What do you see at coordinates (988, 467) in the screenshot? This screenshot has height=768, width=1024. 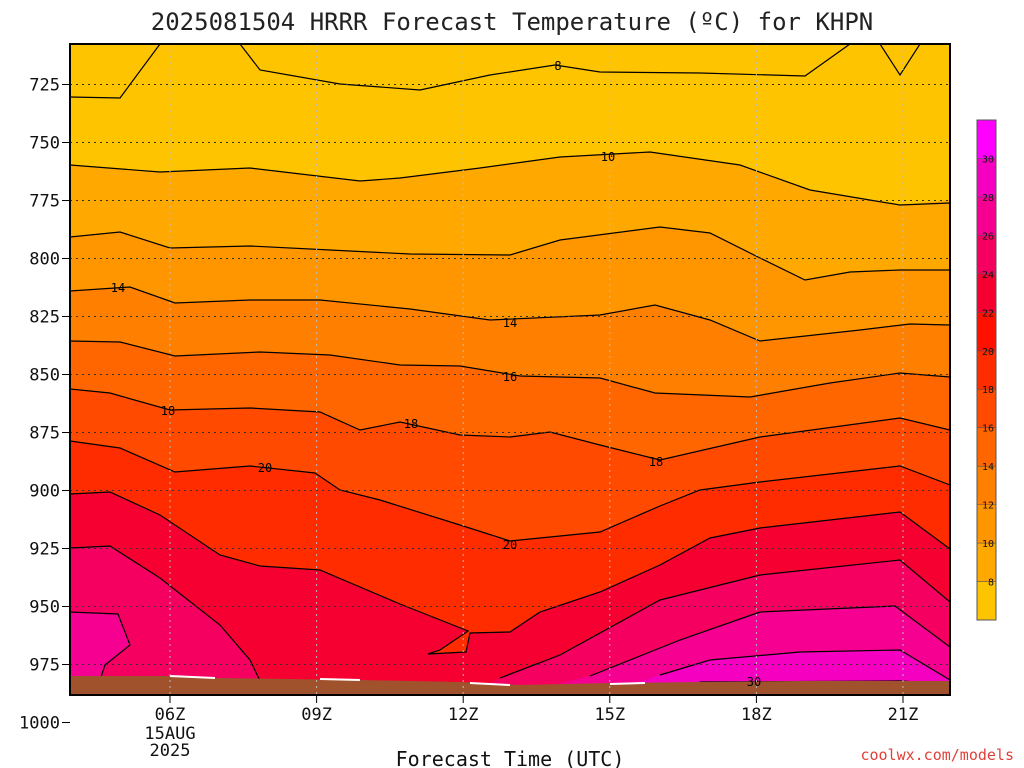 I see `colorbar-tick-label: 14` at bounding box center [988, 467].